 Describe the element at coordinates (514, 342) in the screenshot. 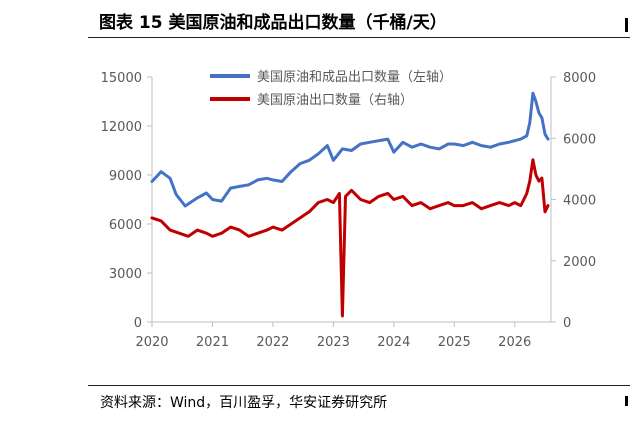

I see `x-tick-label: 2026` at that location.